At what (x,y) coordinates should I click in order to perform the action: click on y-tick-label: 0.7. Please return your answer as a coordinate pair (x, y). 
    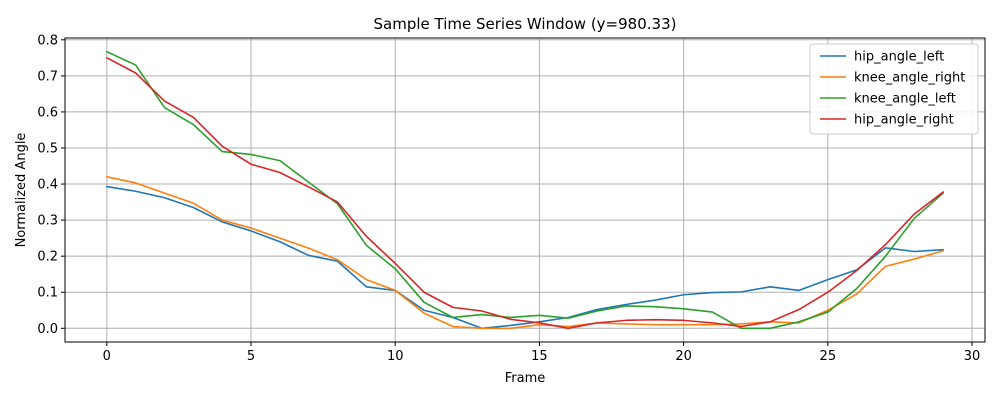
    Looking at the image, I should click on (47, 76).